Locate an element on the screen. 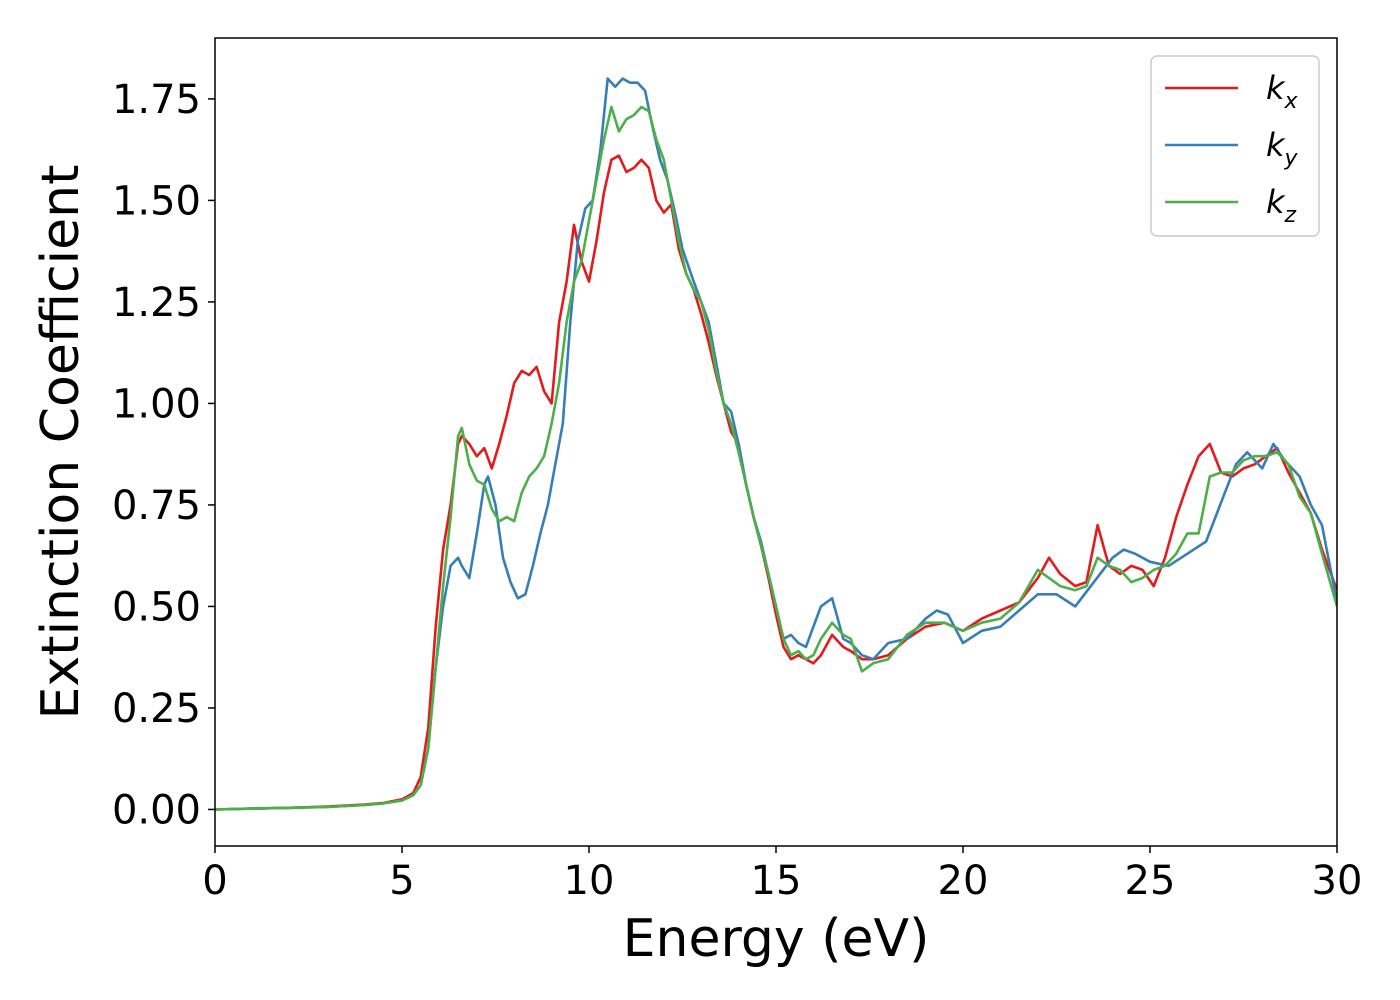 The height and width of the screenshot is (1000, 1400). y-tick-label: 0.25 is located at coordinates (156, 709).